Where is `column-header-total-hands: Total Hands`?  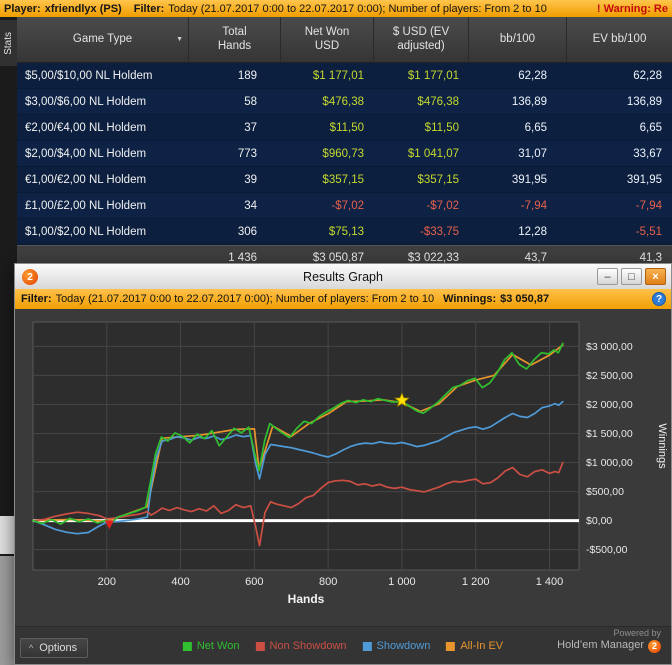
column-header-total-hands: Total Hands is located at coordinates (235, 39).